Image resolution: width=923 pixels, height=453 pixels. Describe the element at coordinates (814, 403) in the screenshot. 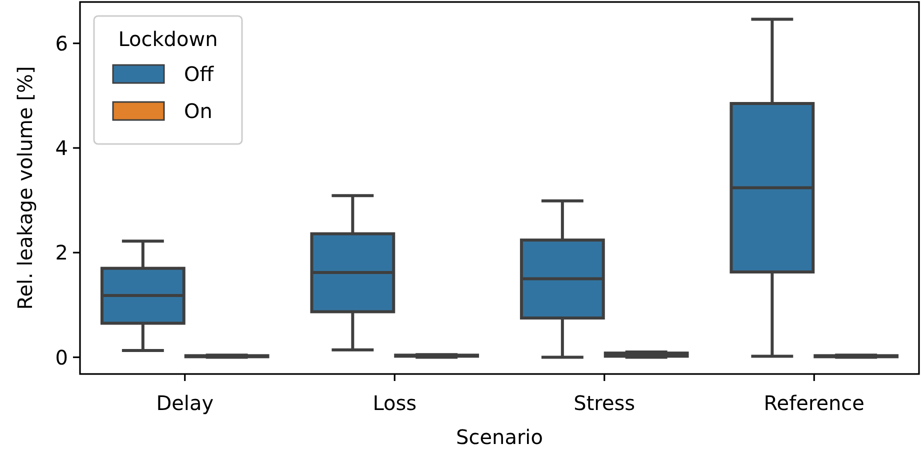

I see `x-tick-label: Reference` at that location.